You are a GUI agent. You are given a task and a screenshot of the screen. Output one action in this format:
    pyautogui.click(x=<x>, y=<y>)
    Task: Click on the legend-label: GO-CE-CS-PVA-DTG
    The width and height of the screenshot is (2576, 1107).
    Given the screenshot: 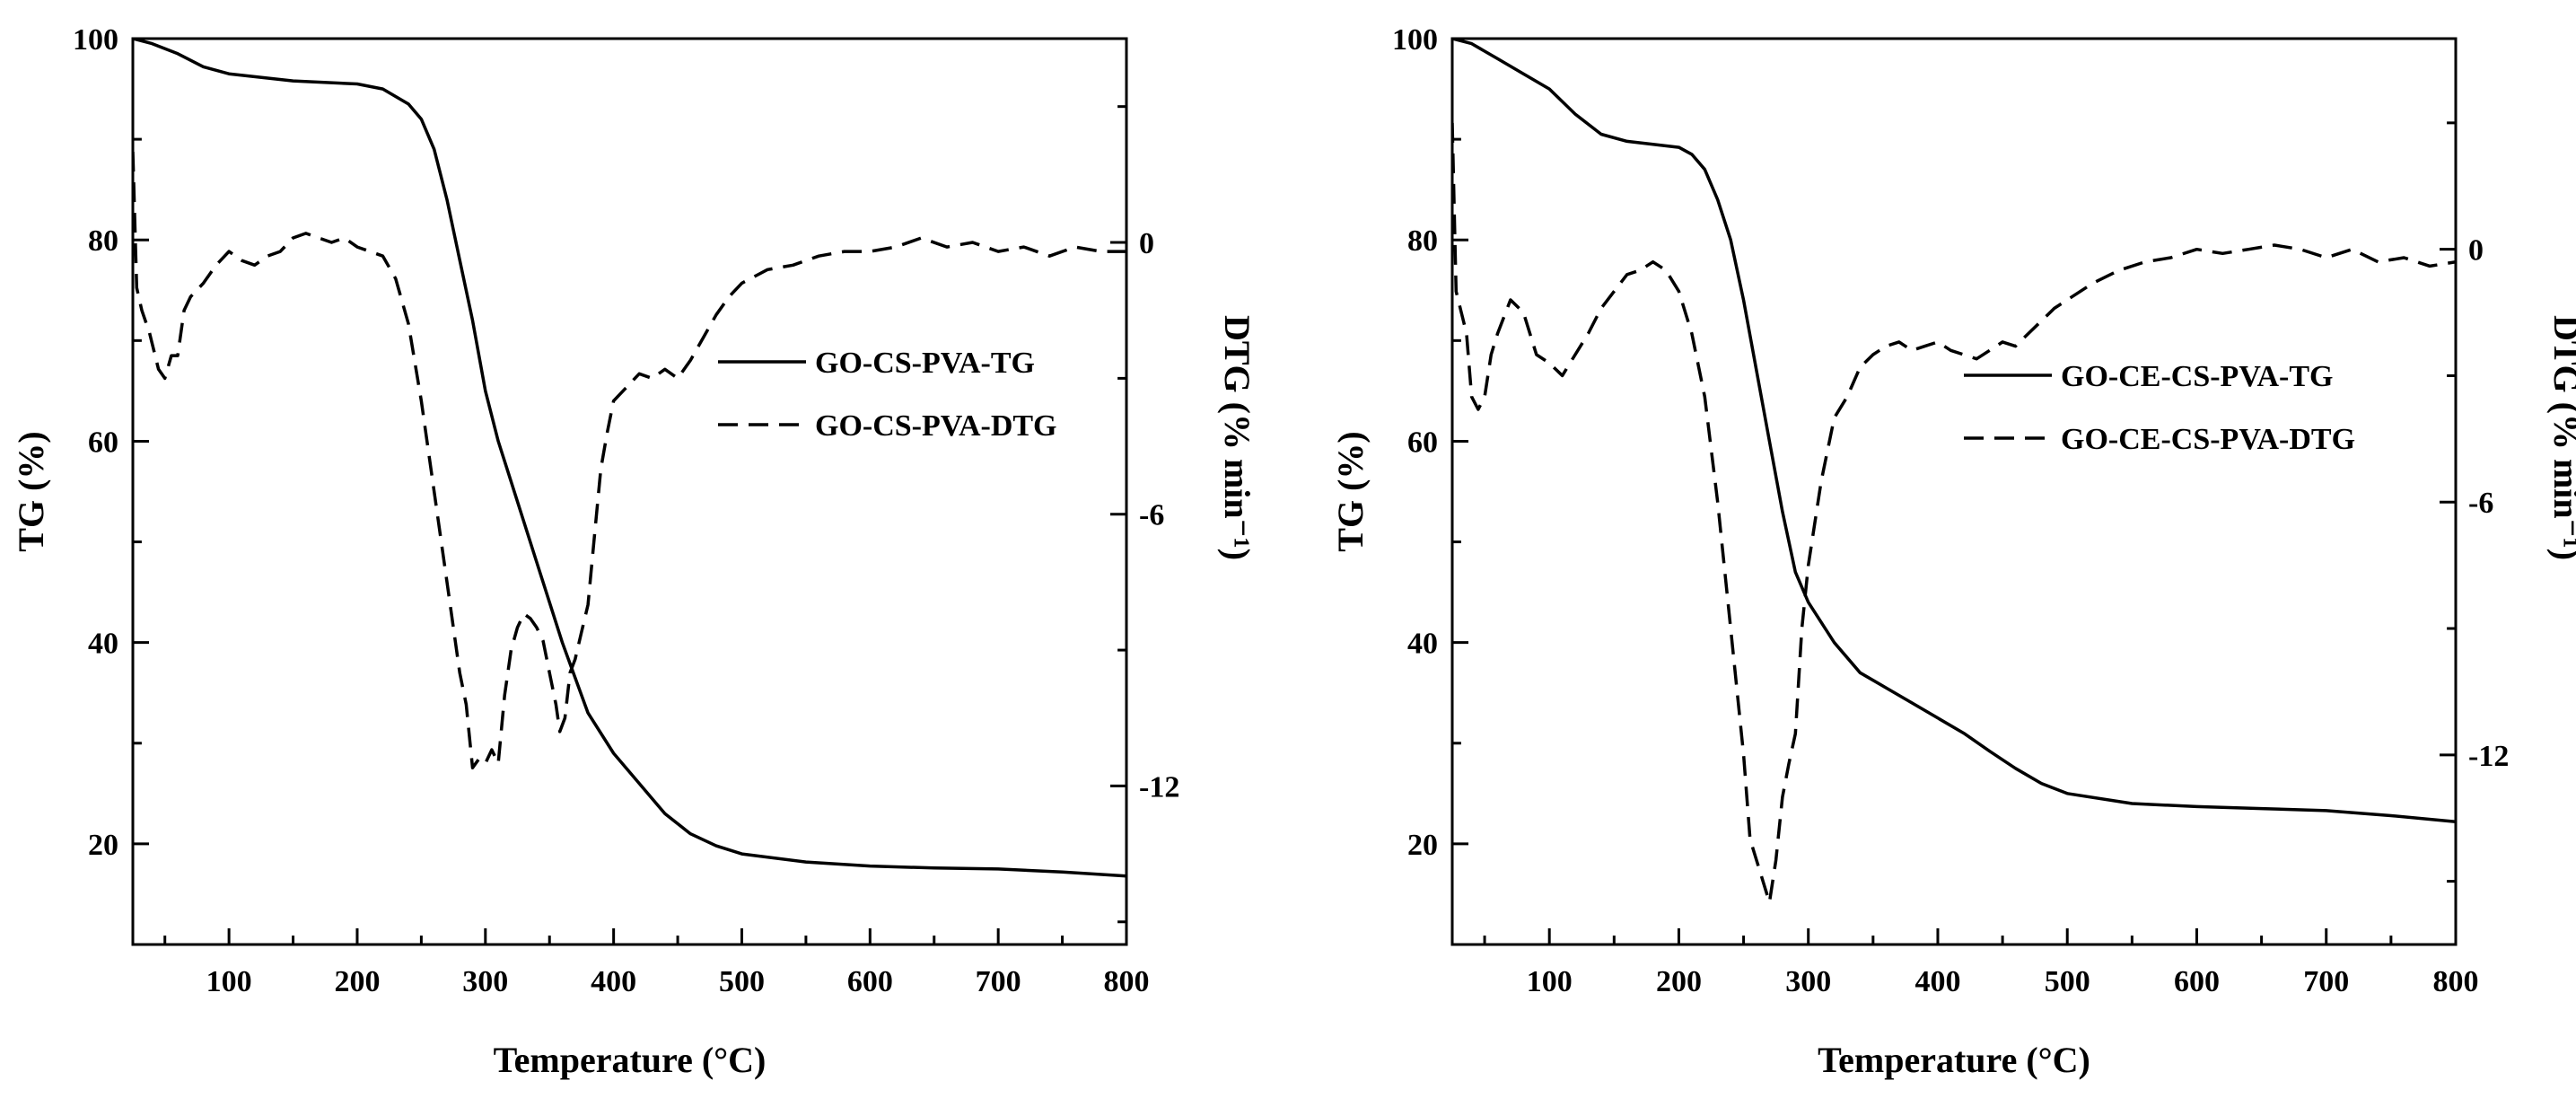 What is the action you would take?
    pyautogui.click(x=2208, y=439)
    